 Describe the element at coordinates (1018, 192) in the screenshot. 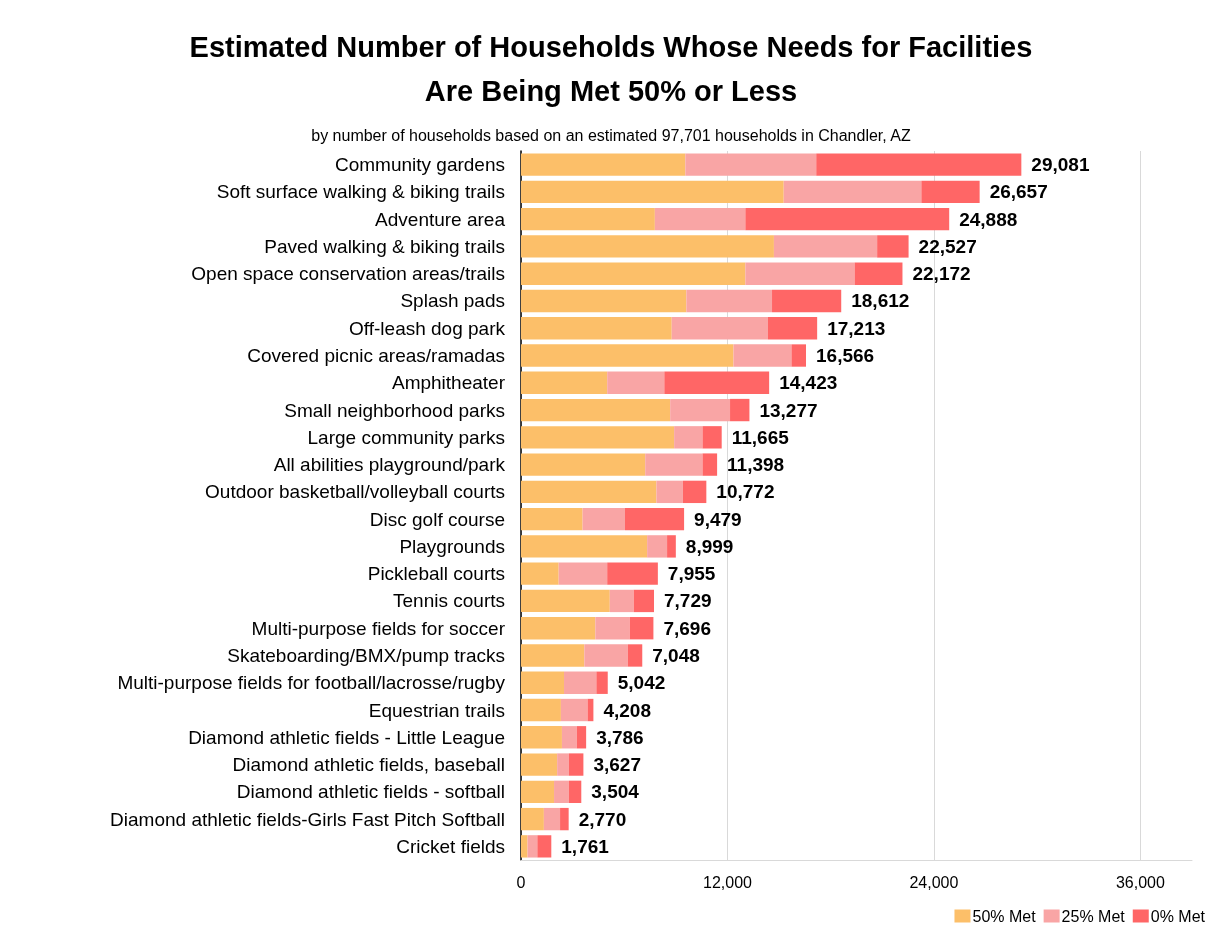

I see `total-label: 26,657` at that location.